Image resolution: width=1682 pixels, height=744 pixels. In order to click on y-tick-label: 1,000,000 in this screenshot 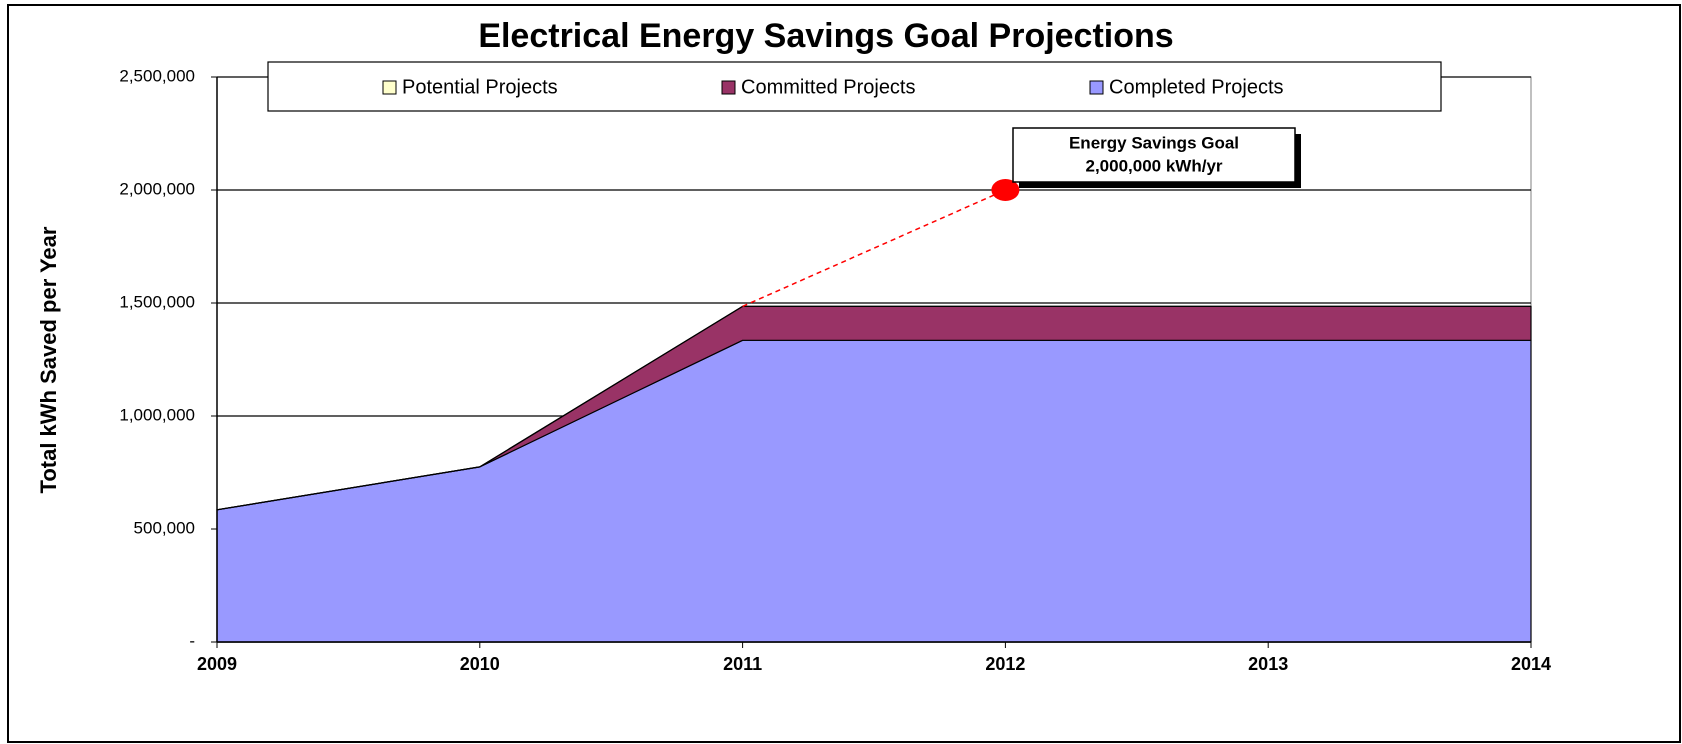, I will do `click(157, 414)`.